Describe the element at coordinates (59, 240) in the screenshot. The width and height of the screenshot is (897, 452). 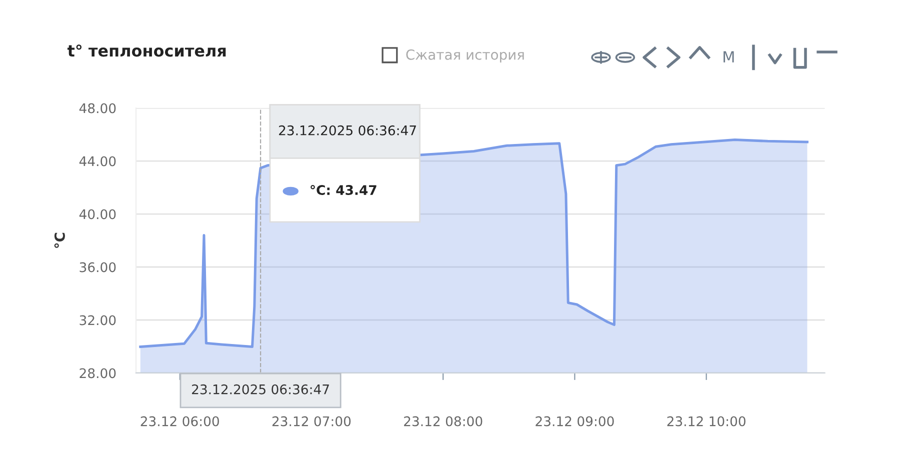
I see `y-axis-title: °C` at that location.